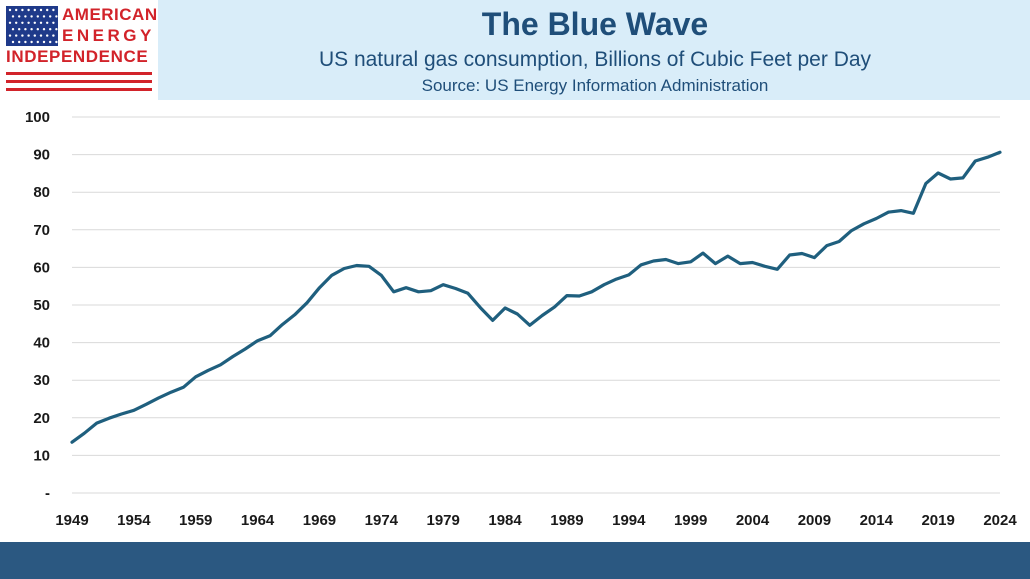  I want to click on footer-bar, so click(515, 560).